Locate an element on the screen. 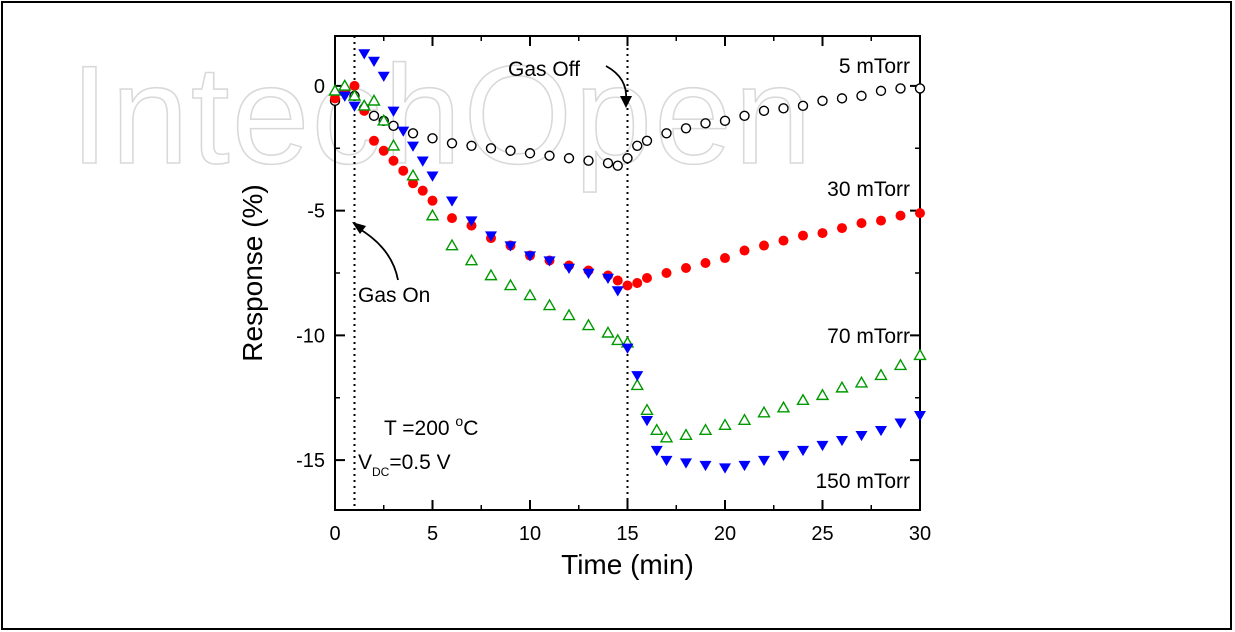 Image resolution: width=1235 pixels, height=632 pixels. x-tick-label: 30 is located at coordinates (920, 534).